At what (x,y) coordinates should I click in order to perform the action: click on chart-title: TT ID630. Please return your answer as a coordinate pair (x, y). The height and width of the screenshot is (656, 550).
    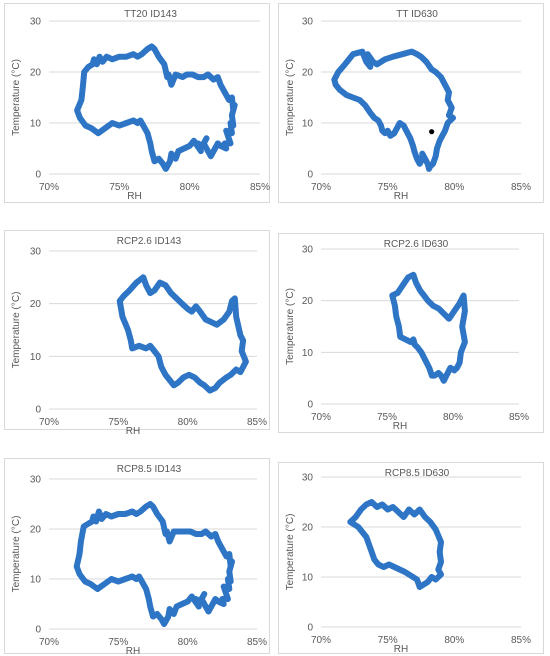
    Looking at the image, I should click on (417, 14).